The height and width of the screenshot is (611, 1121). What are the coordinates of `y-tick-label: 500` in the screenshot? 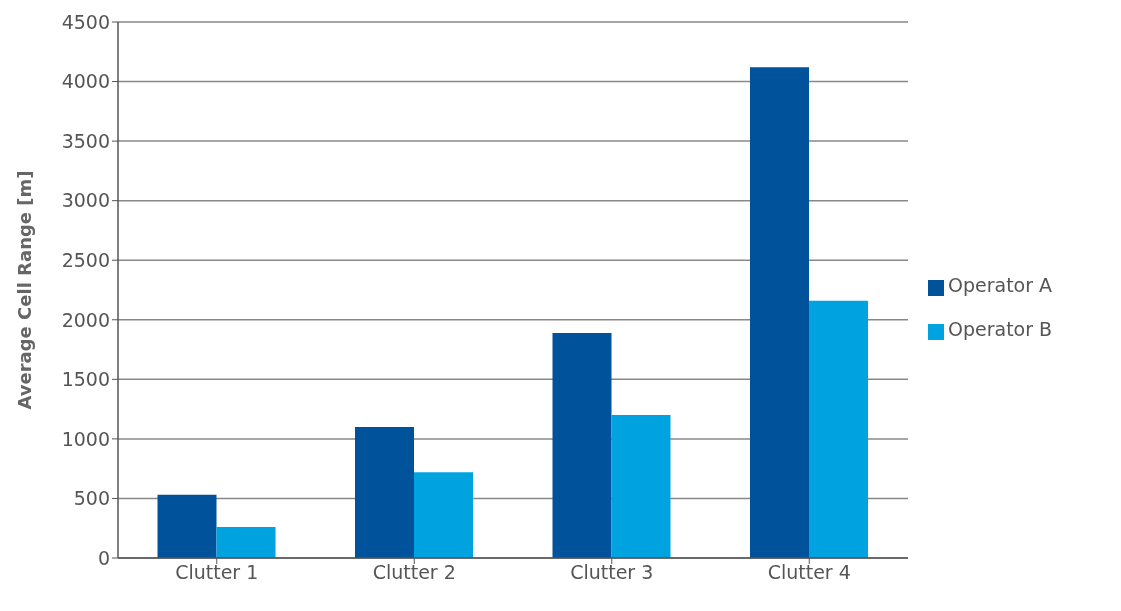 It's located at (91, 498).